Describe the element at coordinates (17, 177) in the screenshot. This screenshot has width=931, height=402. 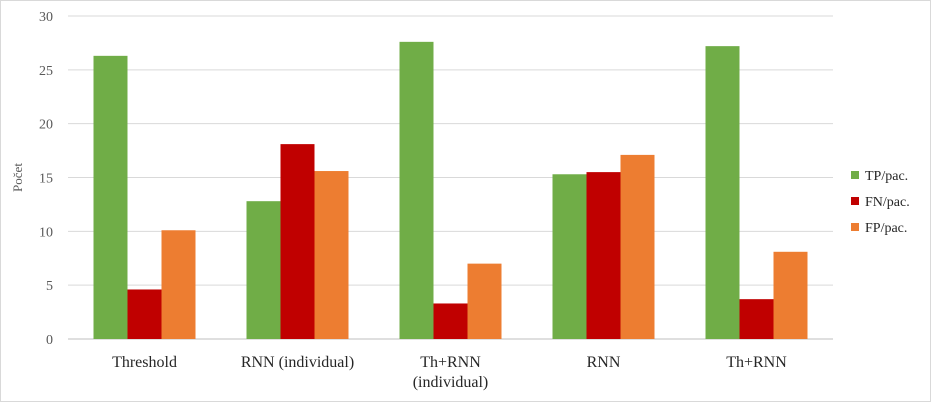
I see `y-axis-title: Počet` at that location.